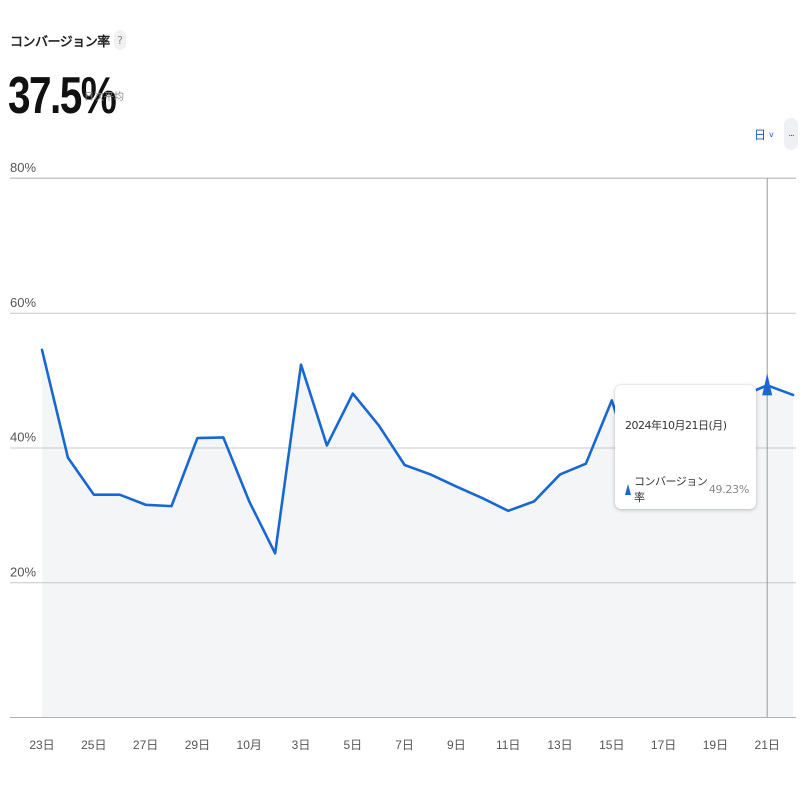  What do you see at coordinates (456, 745) in the screenshot?
I see `x-tick-label: 9日` at bounding box center [456, 745].